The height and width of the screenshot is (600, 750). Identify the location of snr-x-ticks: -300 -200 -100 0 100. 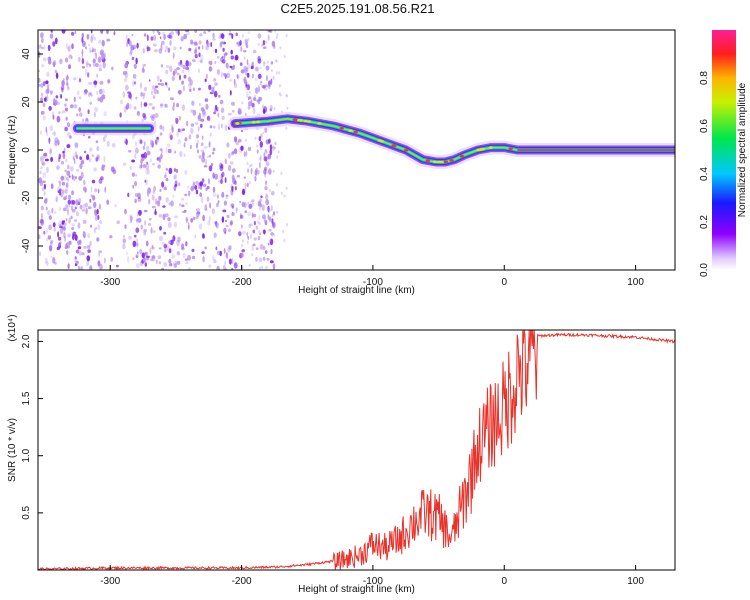
(372, 576).